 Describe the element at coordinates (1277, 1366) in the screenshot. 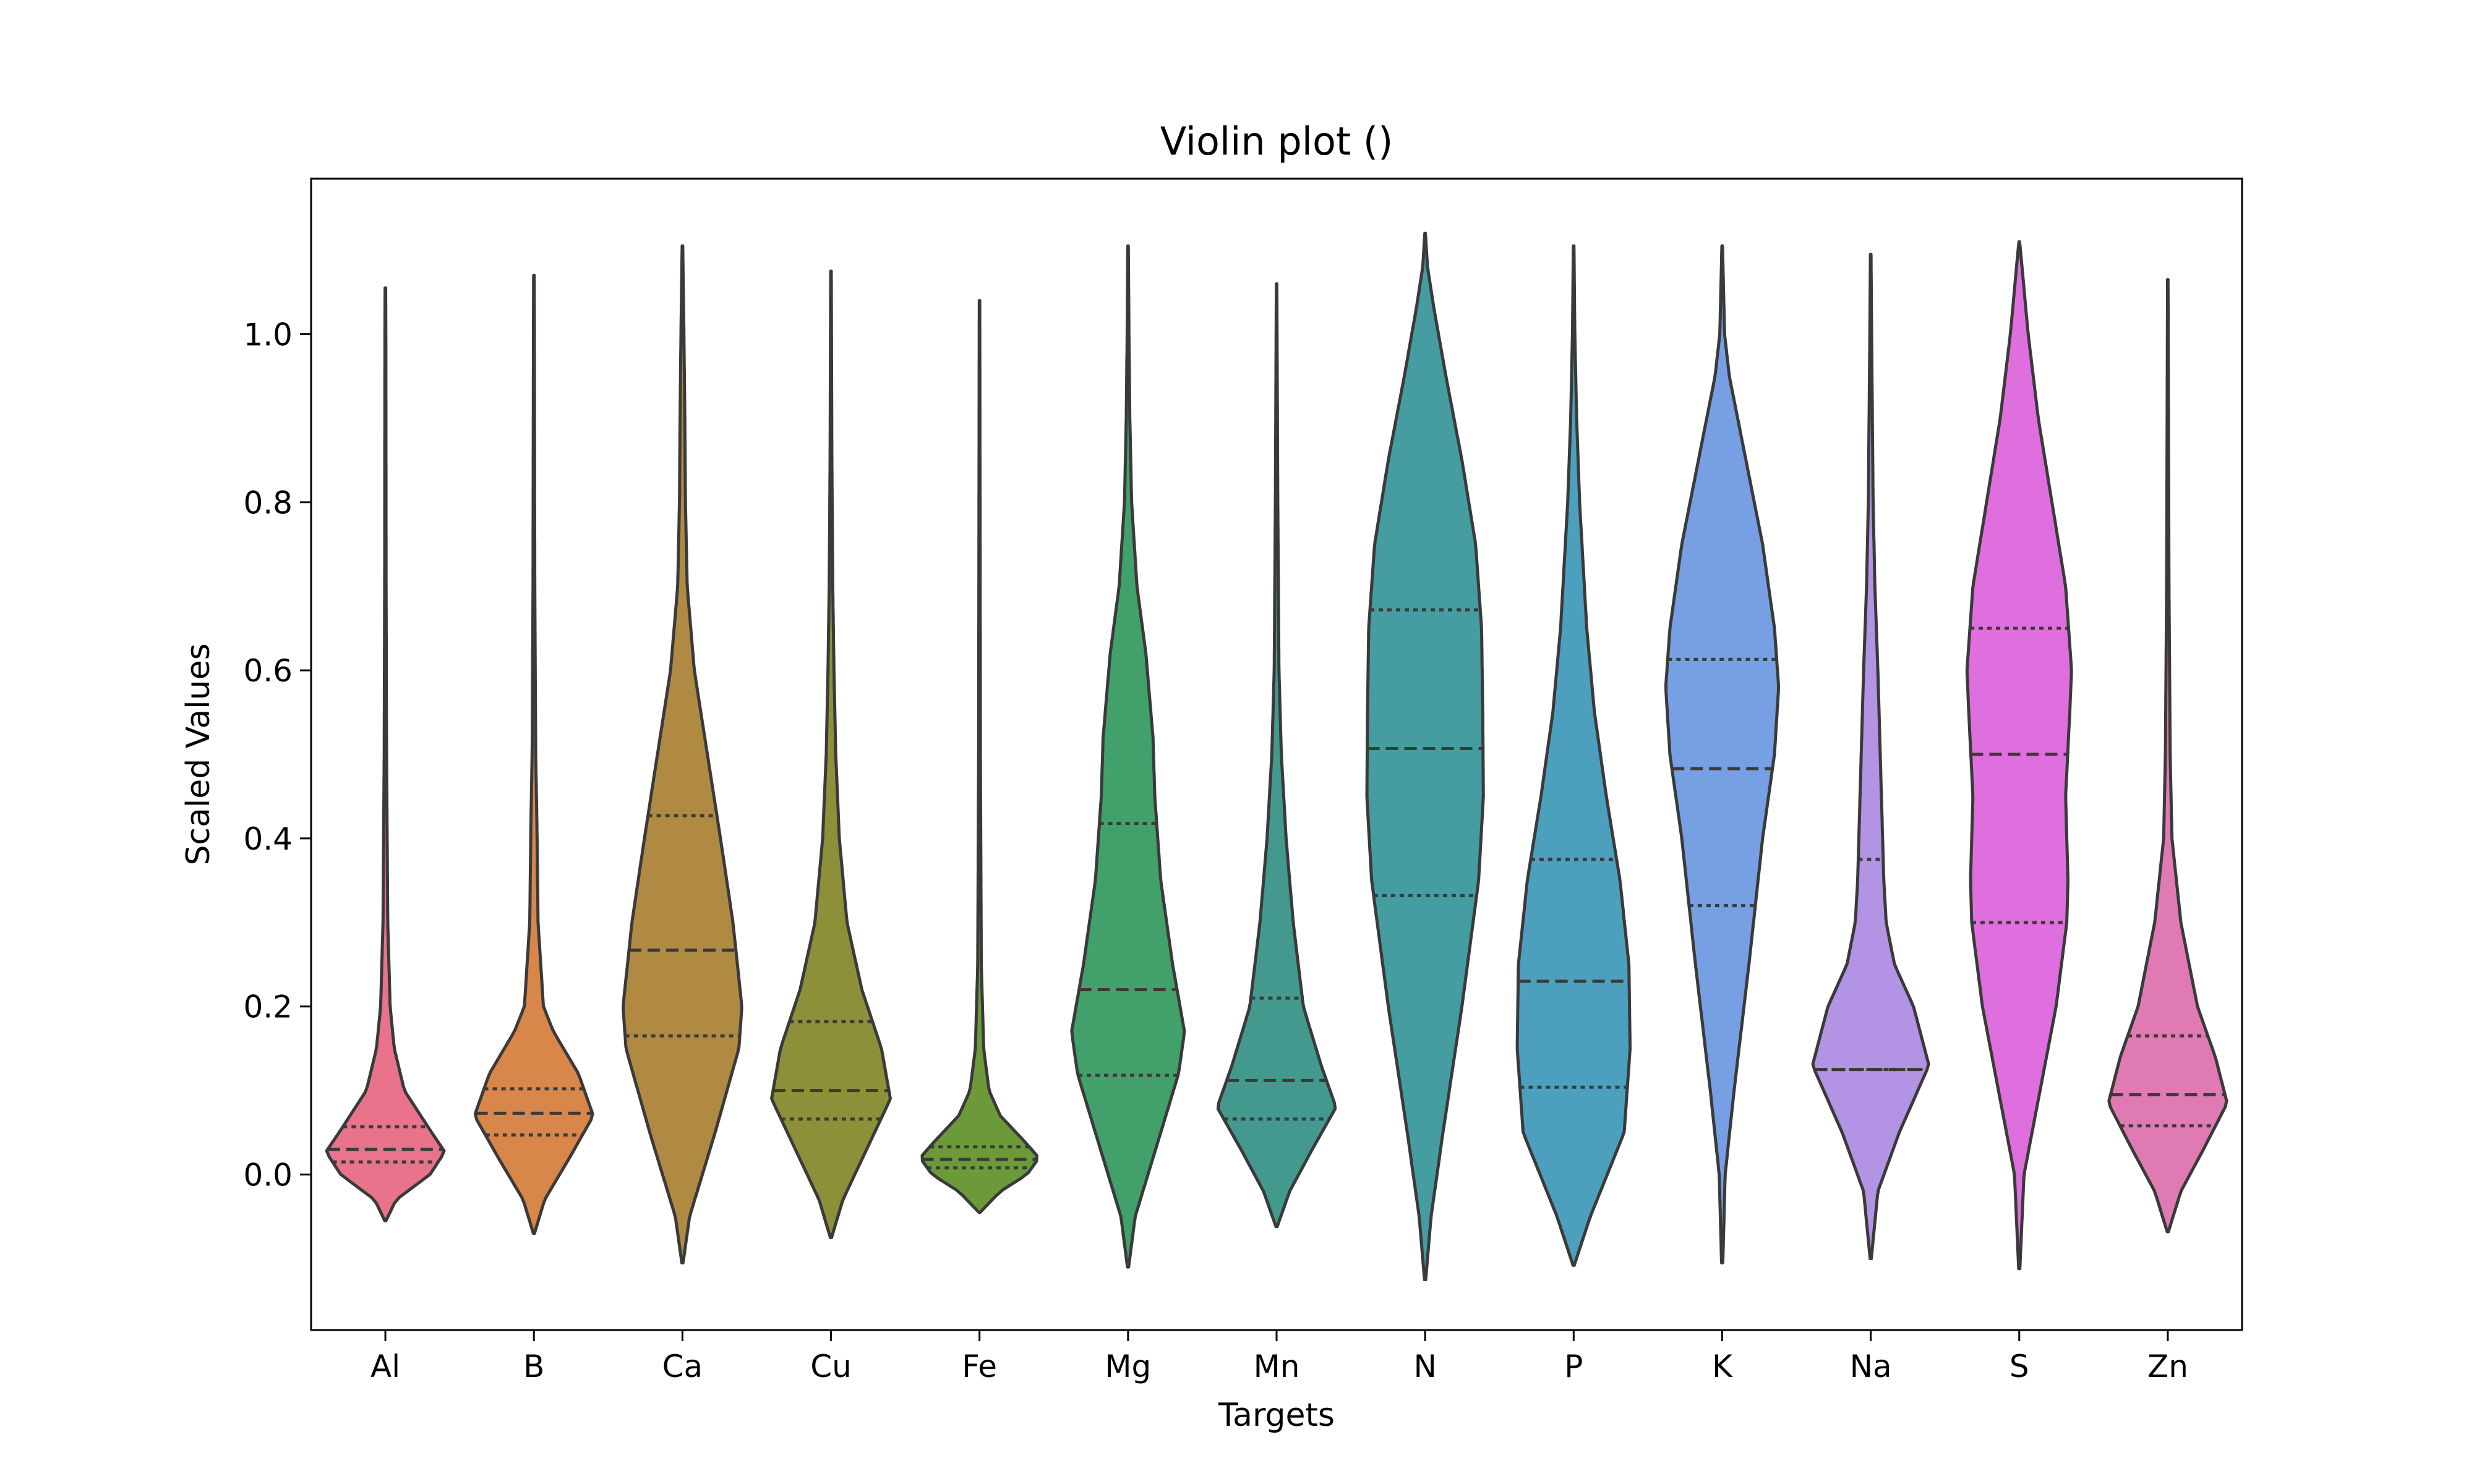

I see `x-tick-label: Mn` at that location.